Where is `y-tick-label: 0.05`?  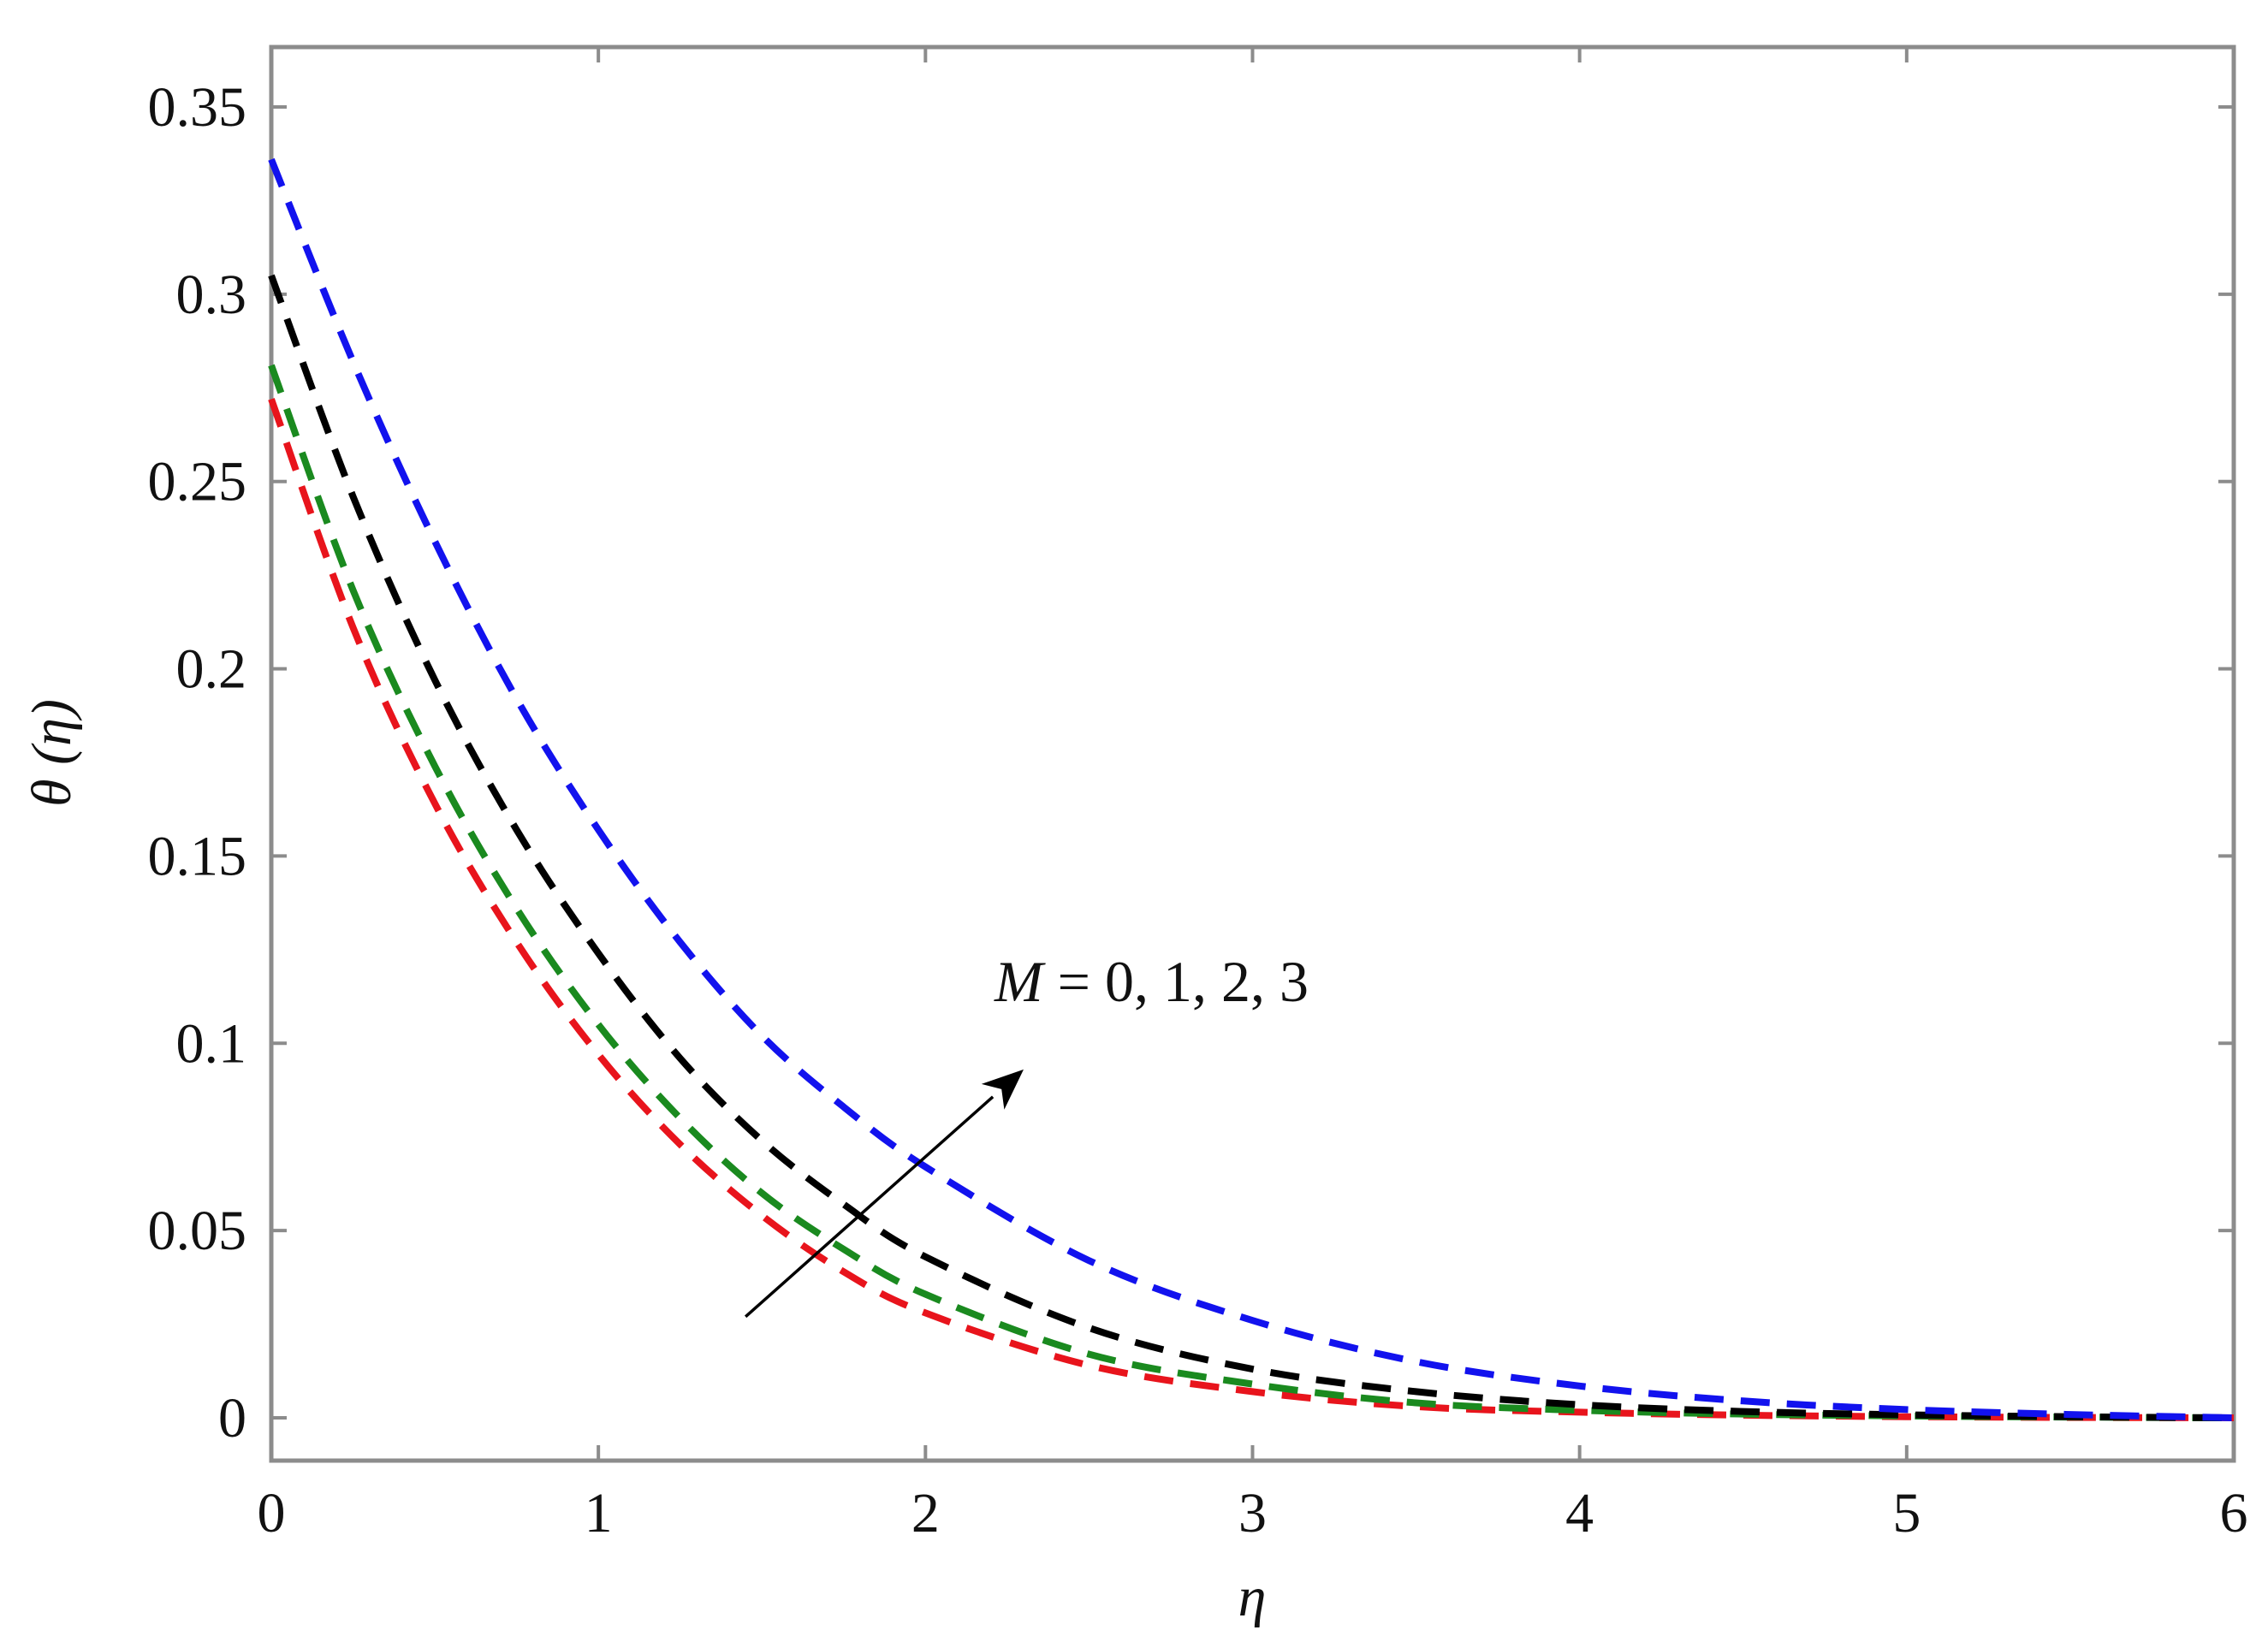
y-tick-label: 0.05 is located at coordinates (197, 1231).